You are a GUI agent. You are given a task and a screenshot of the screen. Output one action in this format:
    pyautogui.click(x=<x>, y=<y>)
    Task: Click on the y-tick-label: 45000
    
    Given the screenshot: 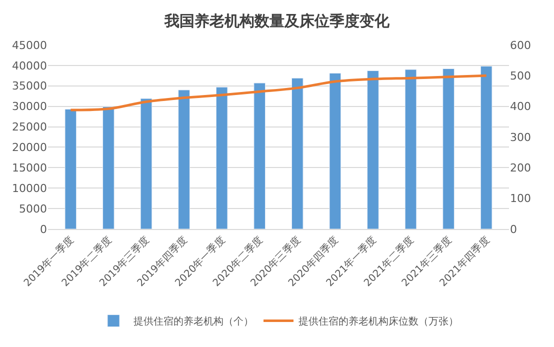 What is the action you would take?
    pyautogui.click(x=29, y=45)
    